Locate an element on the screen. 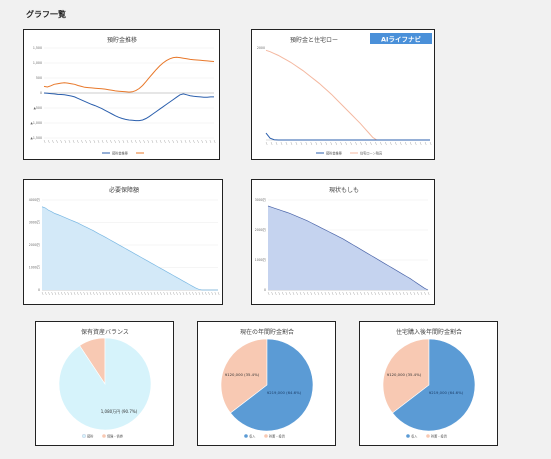 This screenshot has width=551, height=459. chart-title: 現在の年間貯金割合 is located at coordinates (267, 332).